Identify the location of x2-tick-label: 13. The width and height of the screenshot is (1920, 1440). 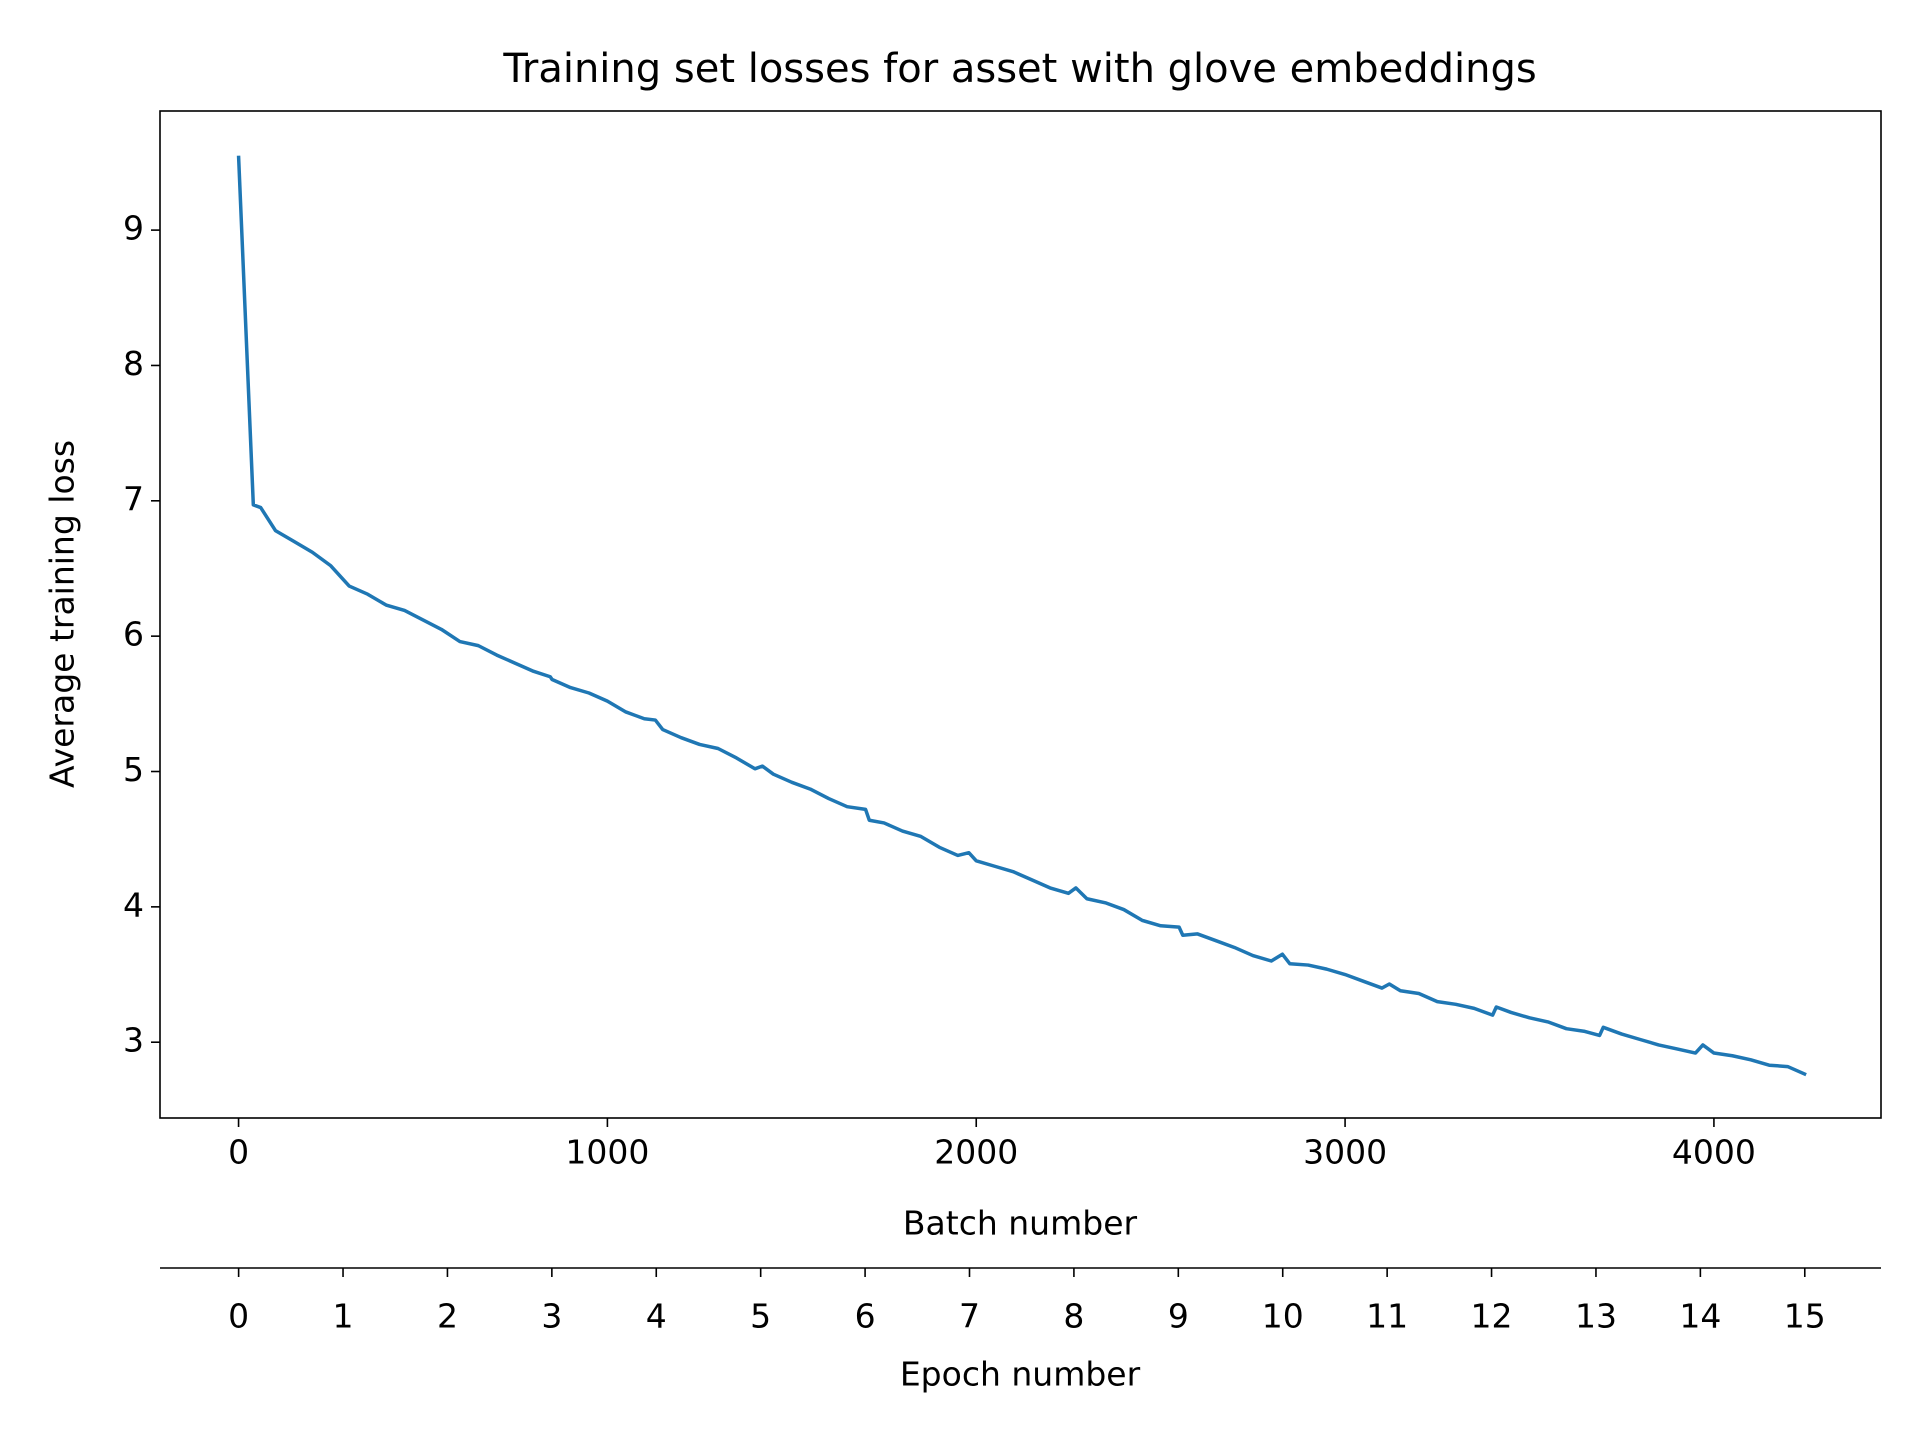
(1596, 1316).